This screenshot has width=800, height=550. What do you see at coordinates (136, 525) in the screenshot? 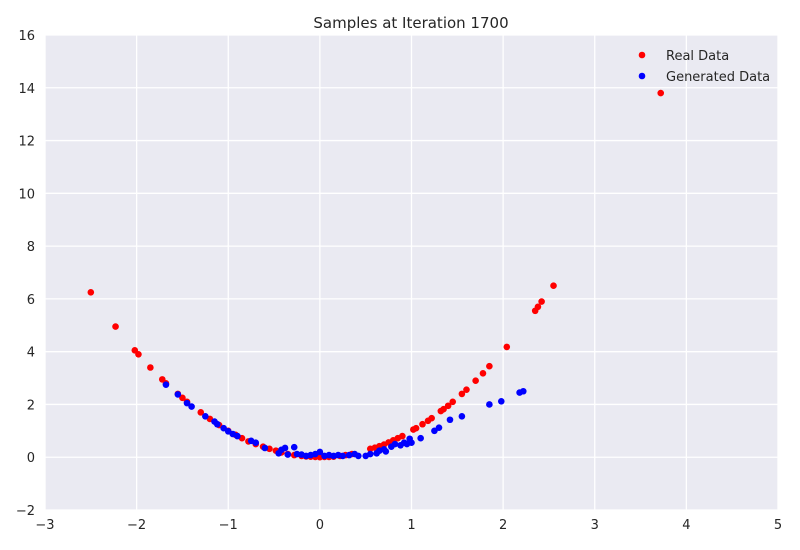
I see `x-tick-label: −2` at bounding box center [136, 525].